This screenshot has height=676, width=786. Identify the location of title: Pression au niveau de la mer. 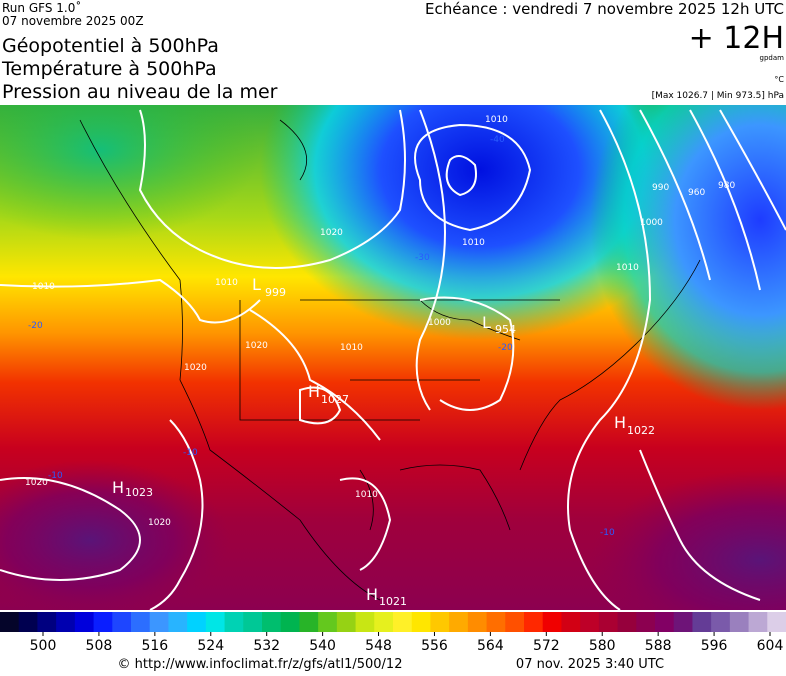
(140, 92).